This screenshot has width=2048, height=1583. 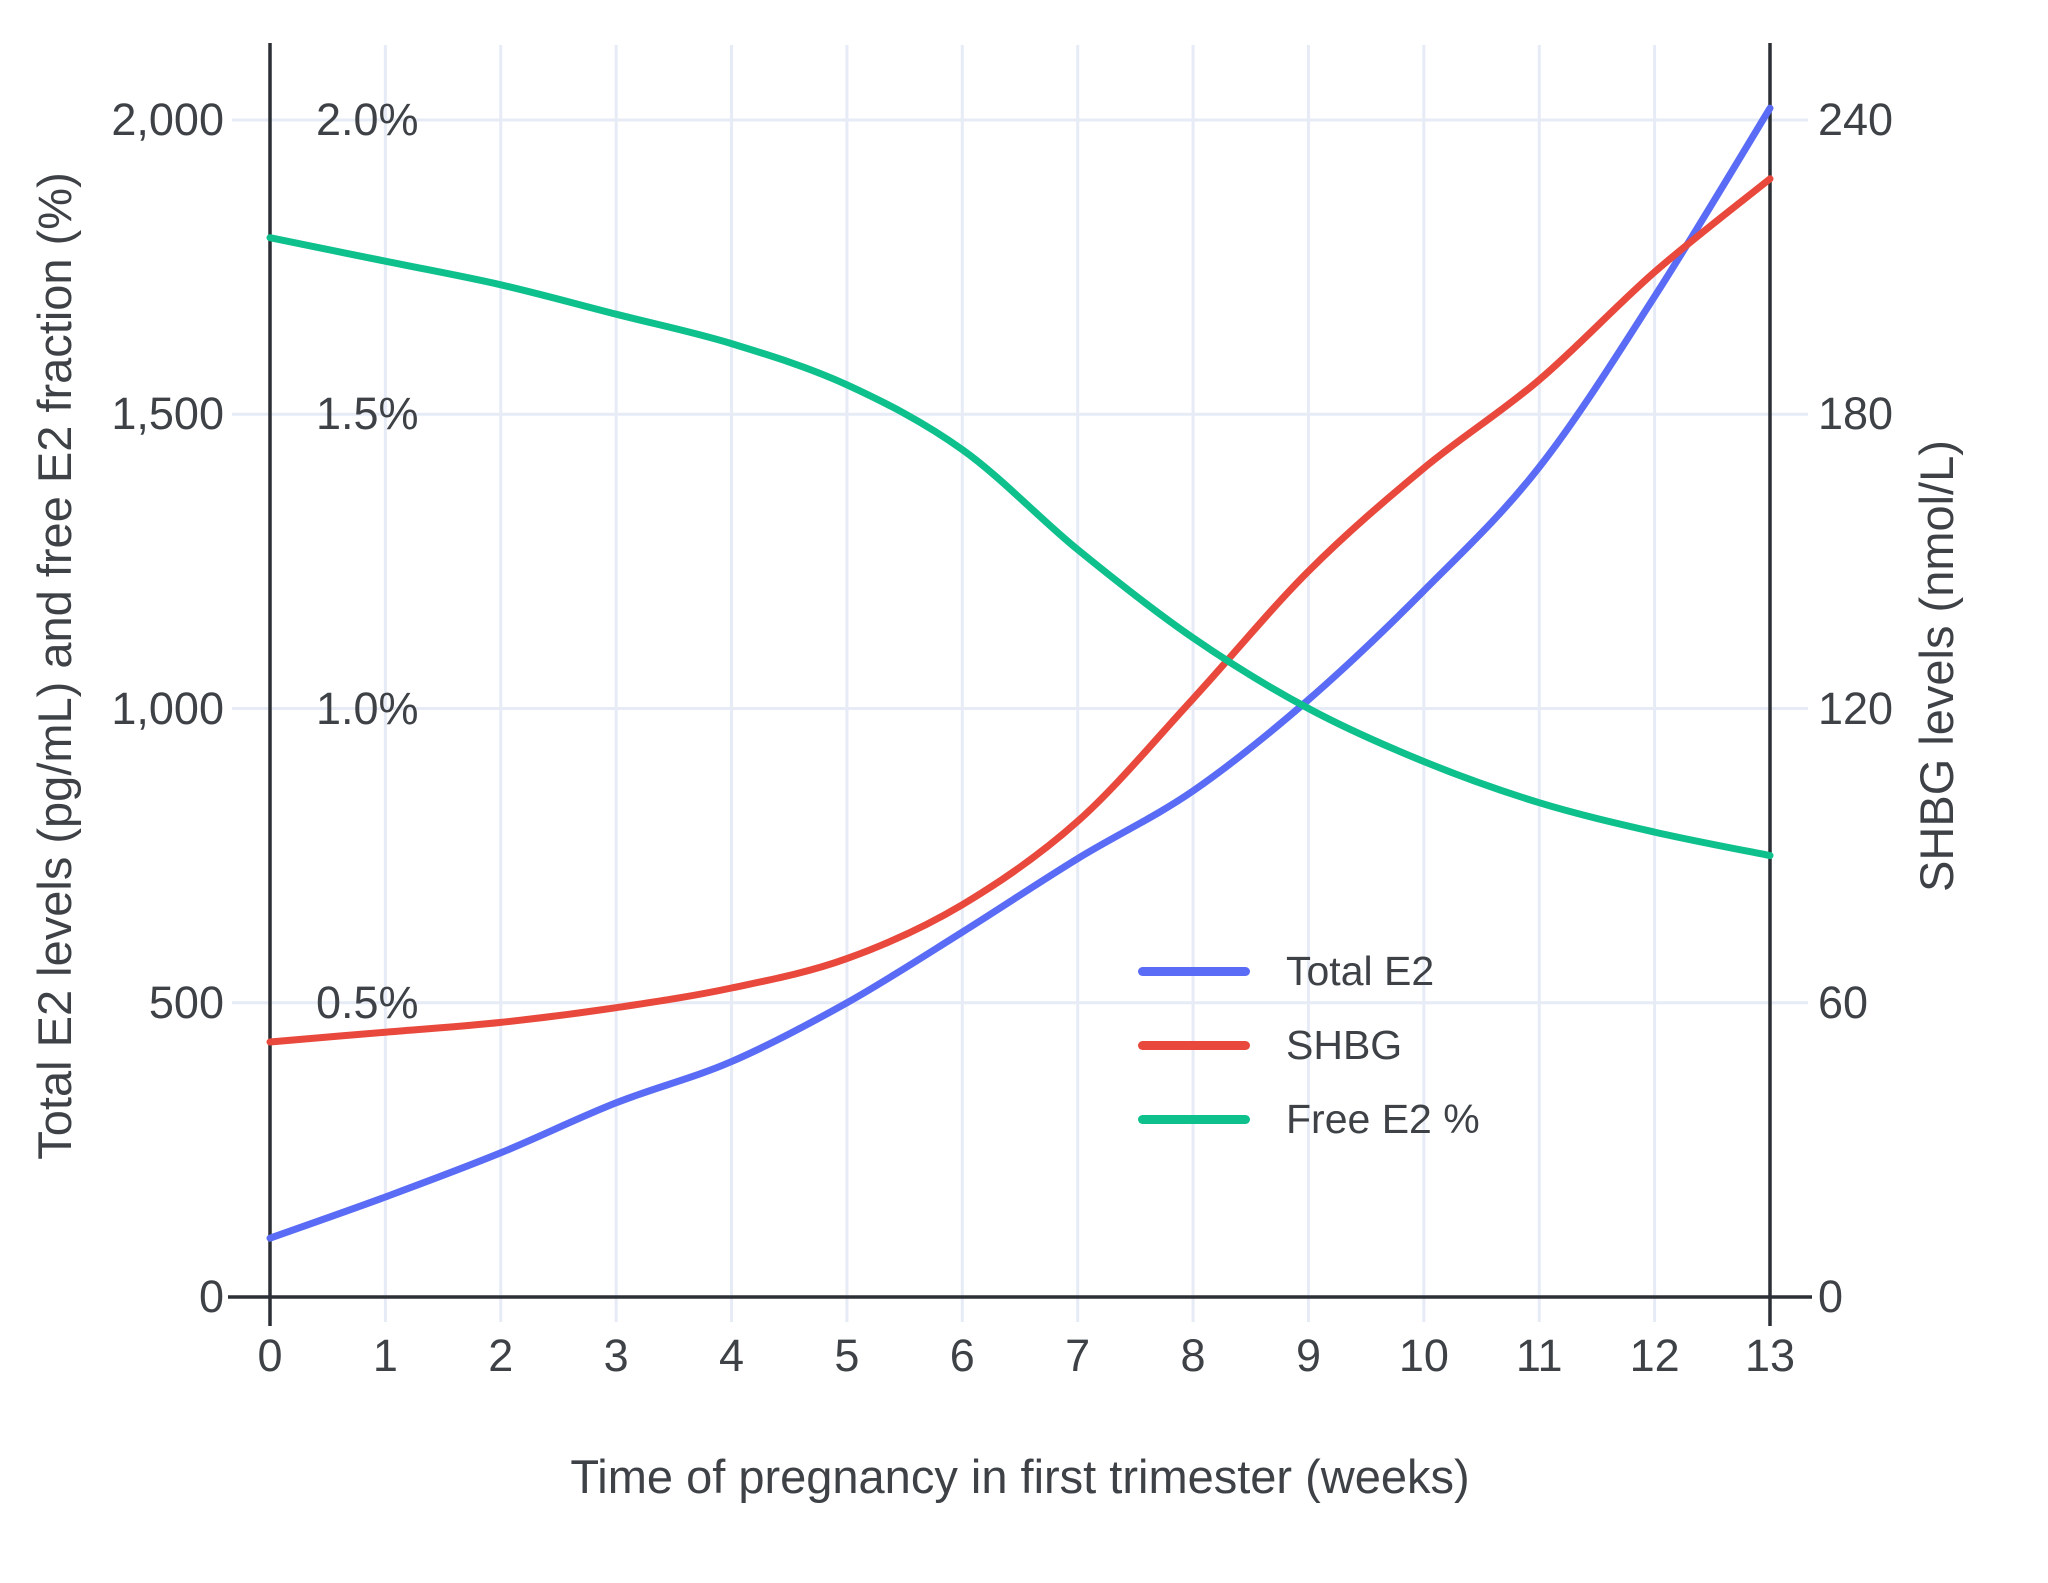 I want to click on x-tick-label: 3, so click(x=616, y=1355).